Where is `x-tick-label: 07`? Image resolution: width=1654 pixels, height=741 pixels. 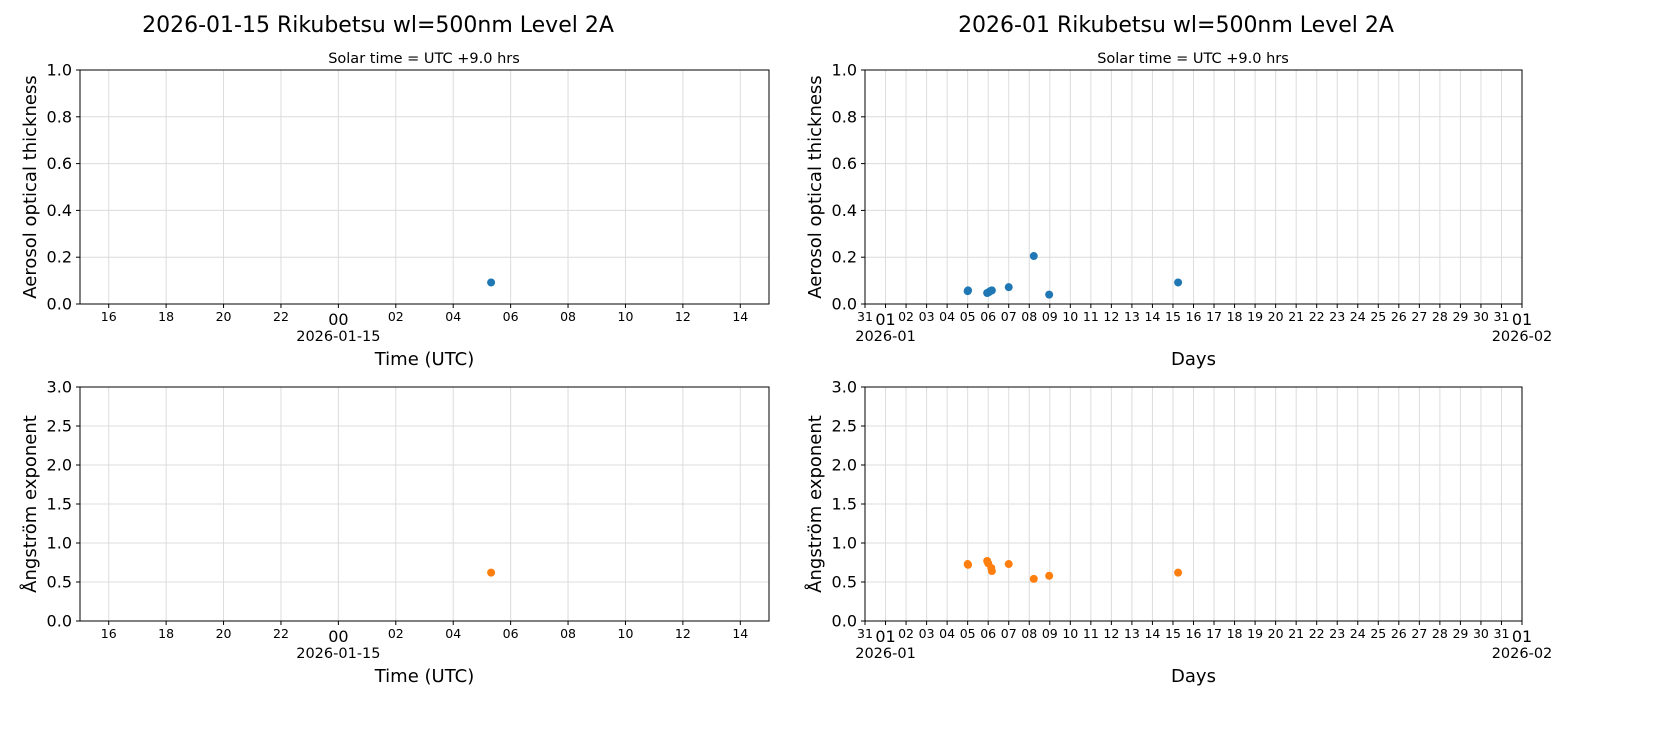 x-tick-label: 07 is located at coordinates (1009, 633).